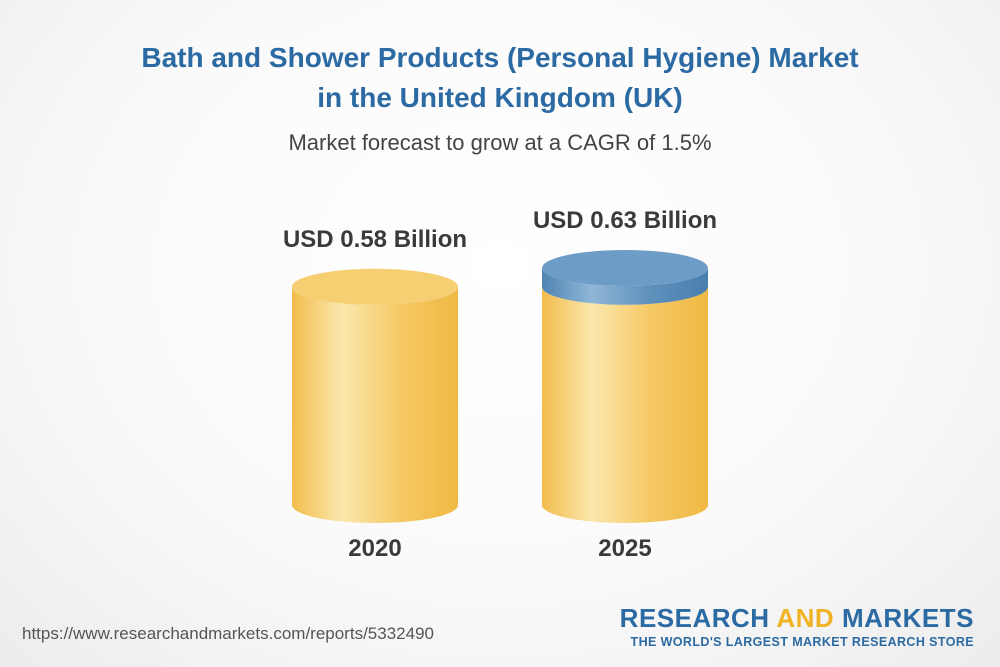 This screenshot has width=1000, height=667. I want to click on value-label-2025: USD 0.63 Billion, so click(625, 220).